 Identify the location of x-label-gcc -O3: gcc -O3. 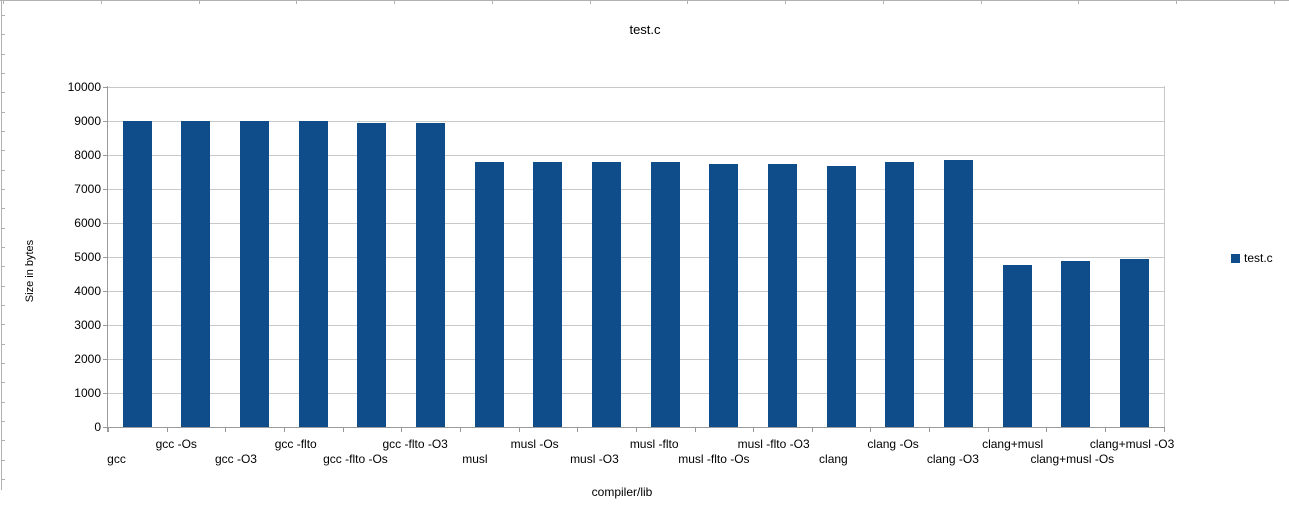
(235, 459).